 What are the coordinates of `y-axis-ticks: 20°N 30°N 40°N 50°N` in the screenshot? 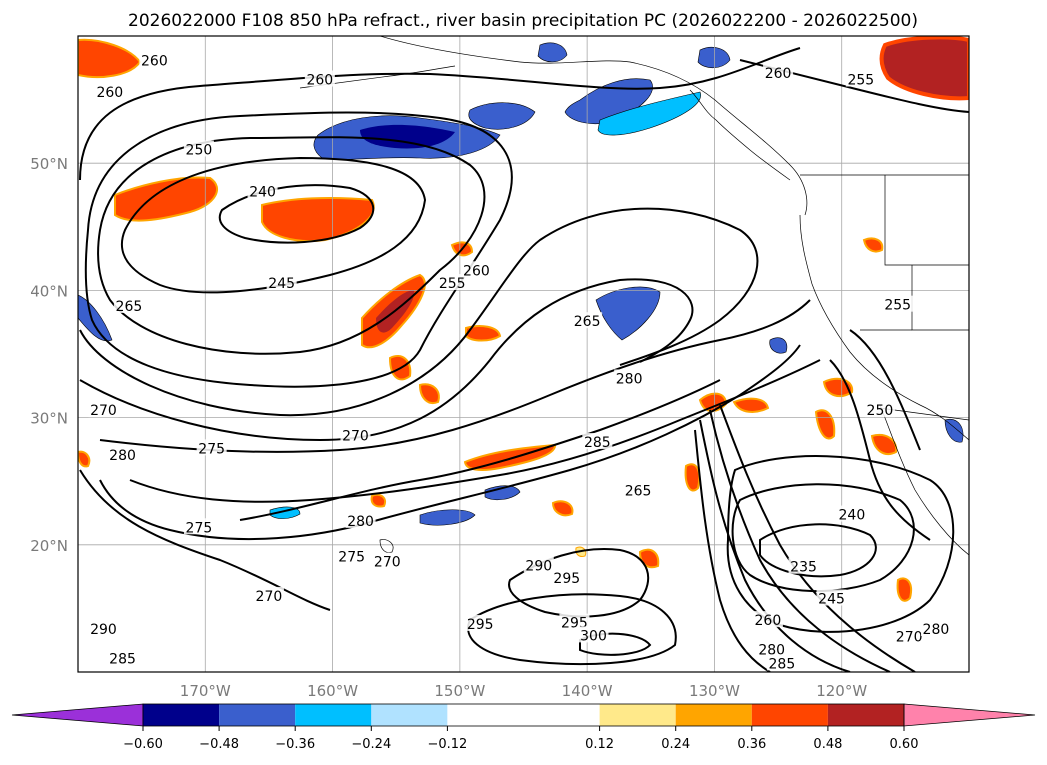 It's located at (49, 355).